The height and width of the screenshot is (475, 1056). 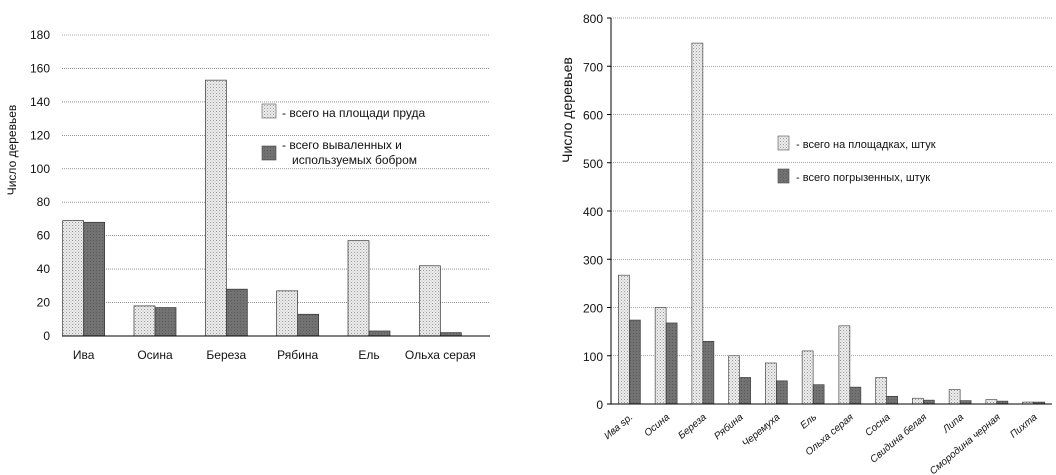 What do you see at coordinates (593, 309) in the screenshot?
I see `right-y-tick-label: 200` at bounding box center [593, 309].